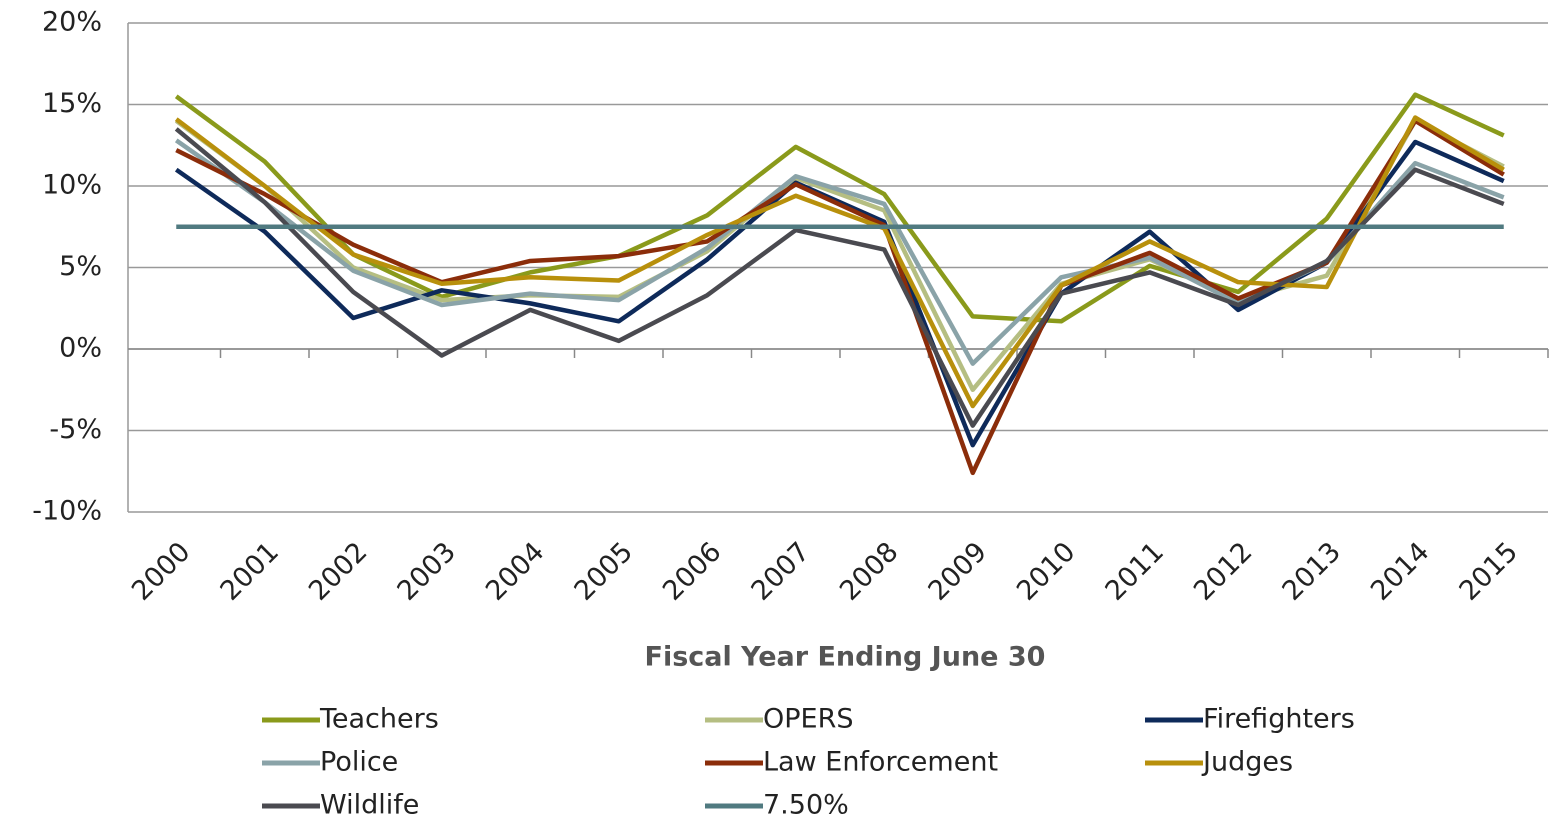 The height and width of the screenshot is (820, 1552). Describe the element at coordinates (869, 571) in the screenshot. I see `x-tick-label: 2008` at that location.